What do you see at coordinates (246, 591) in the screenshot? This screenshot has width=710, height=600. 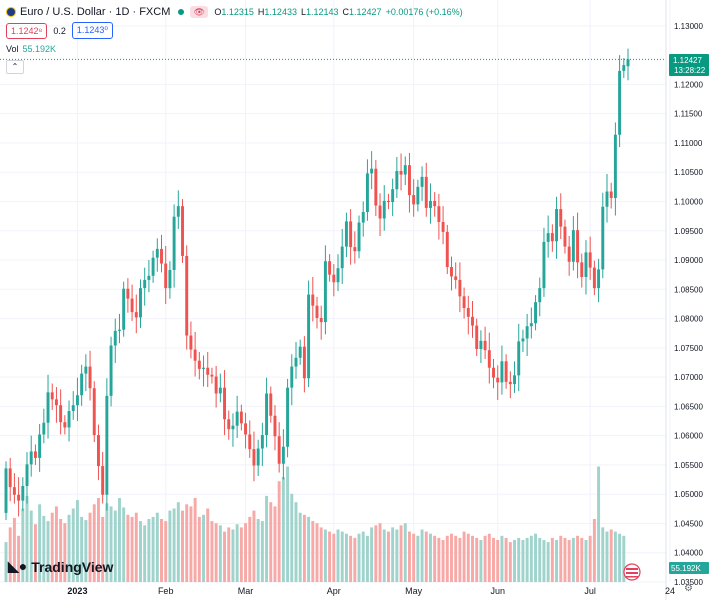 I see `x-tick-label: Mar` at bounding box center [246, 591].